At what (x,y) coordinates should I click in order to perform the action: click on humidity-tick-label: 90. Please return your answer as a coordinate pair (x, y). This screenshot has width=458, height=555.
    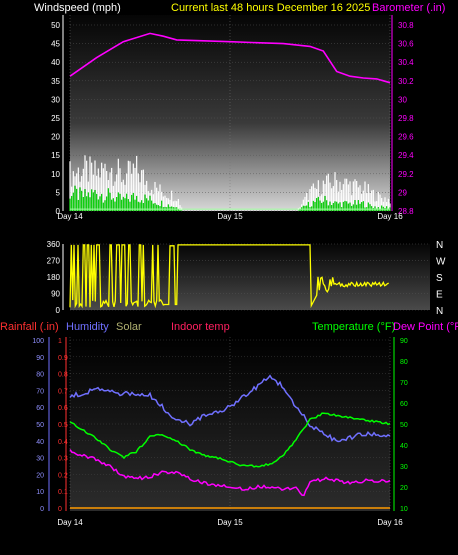
    Looking at the image, I should click on (40, 358).